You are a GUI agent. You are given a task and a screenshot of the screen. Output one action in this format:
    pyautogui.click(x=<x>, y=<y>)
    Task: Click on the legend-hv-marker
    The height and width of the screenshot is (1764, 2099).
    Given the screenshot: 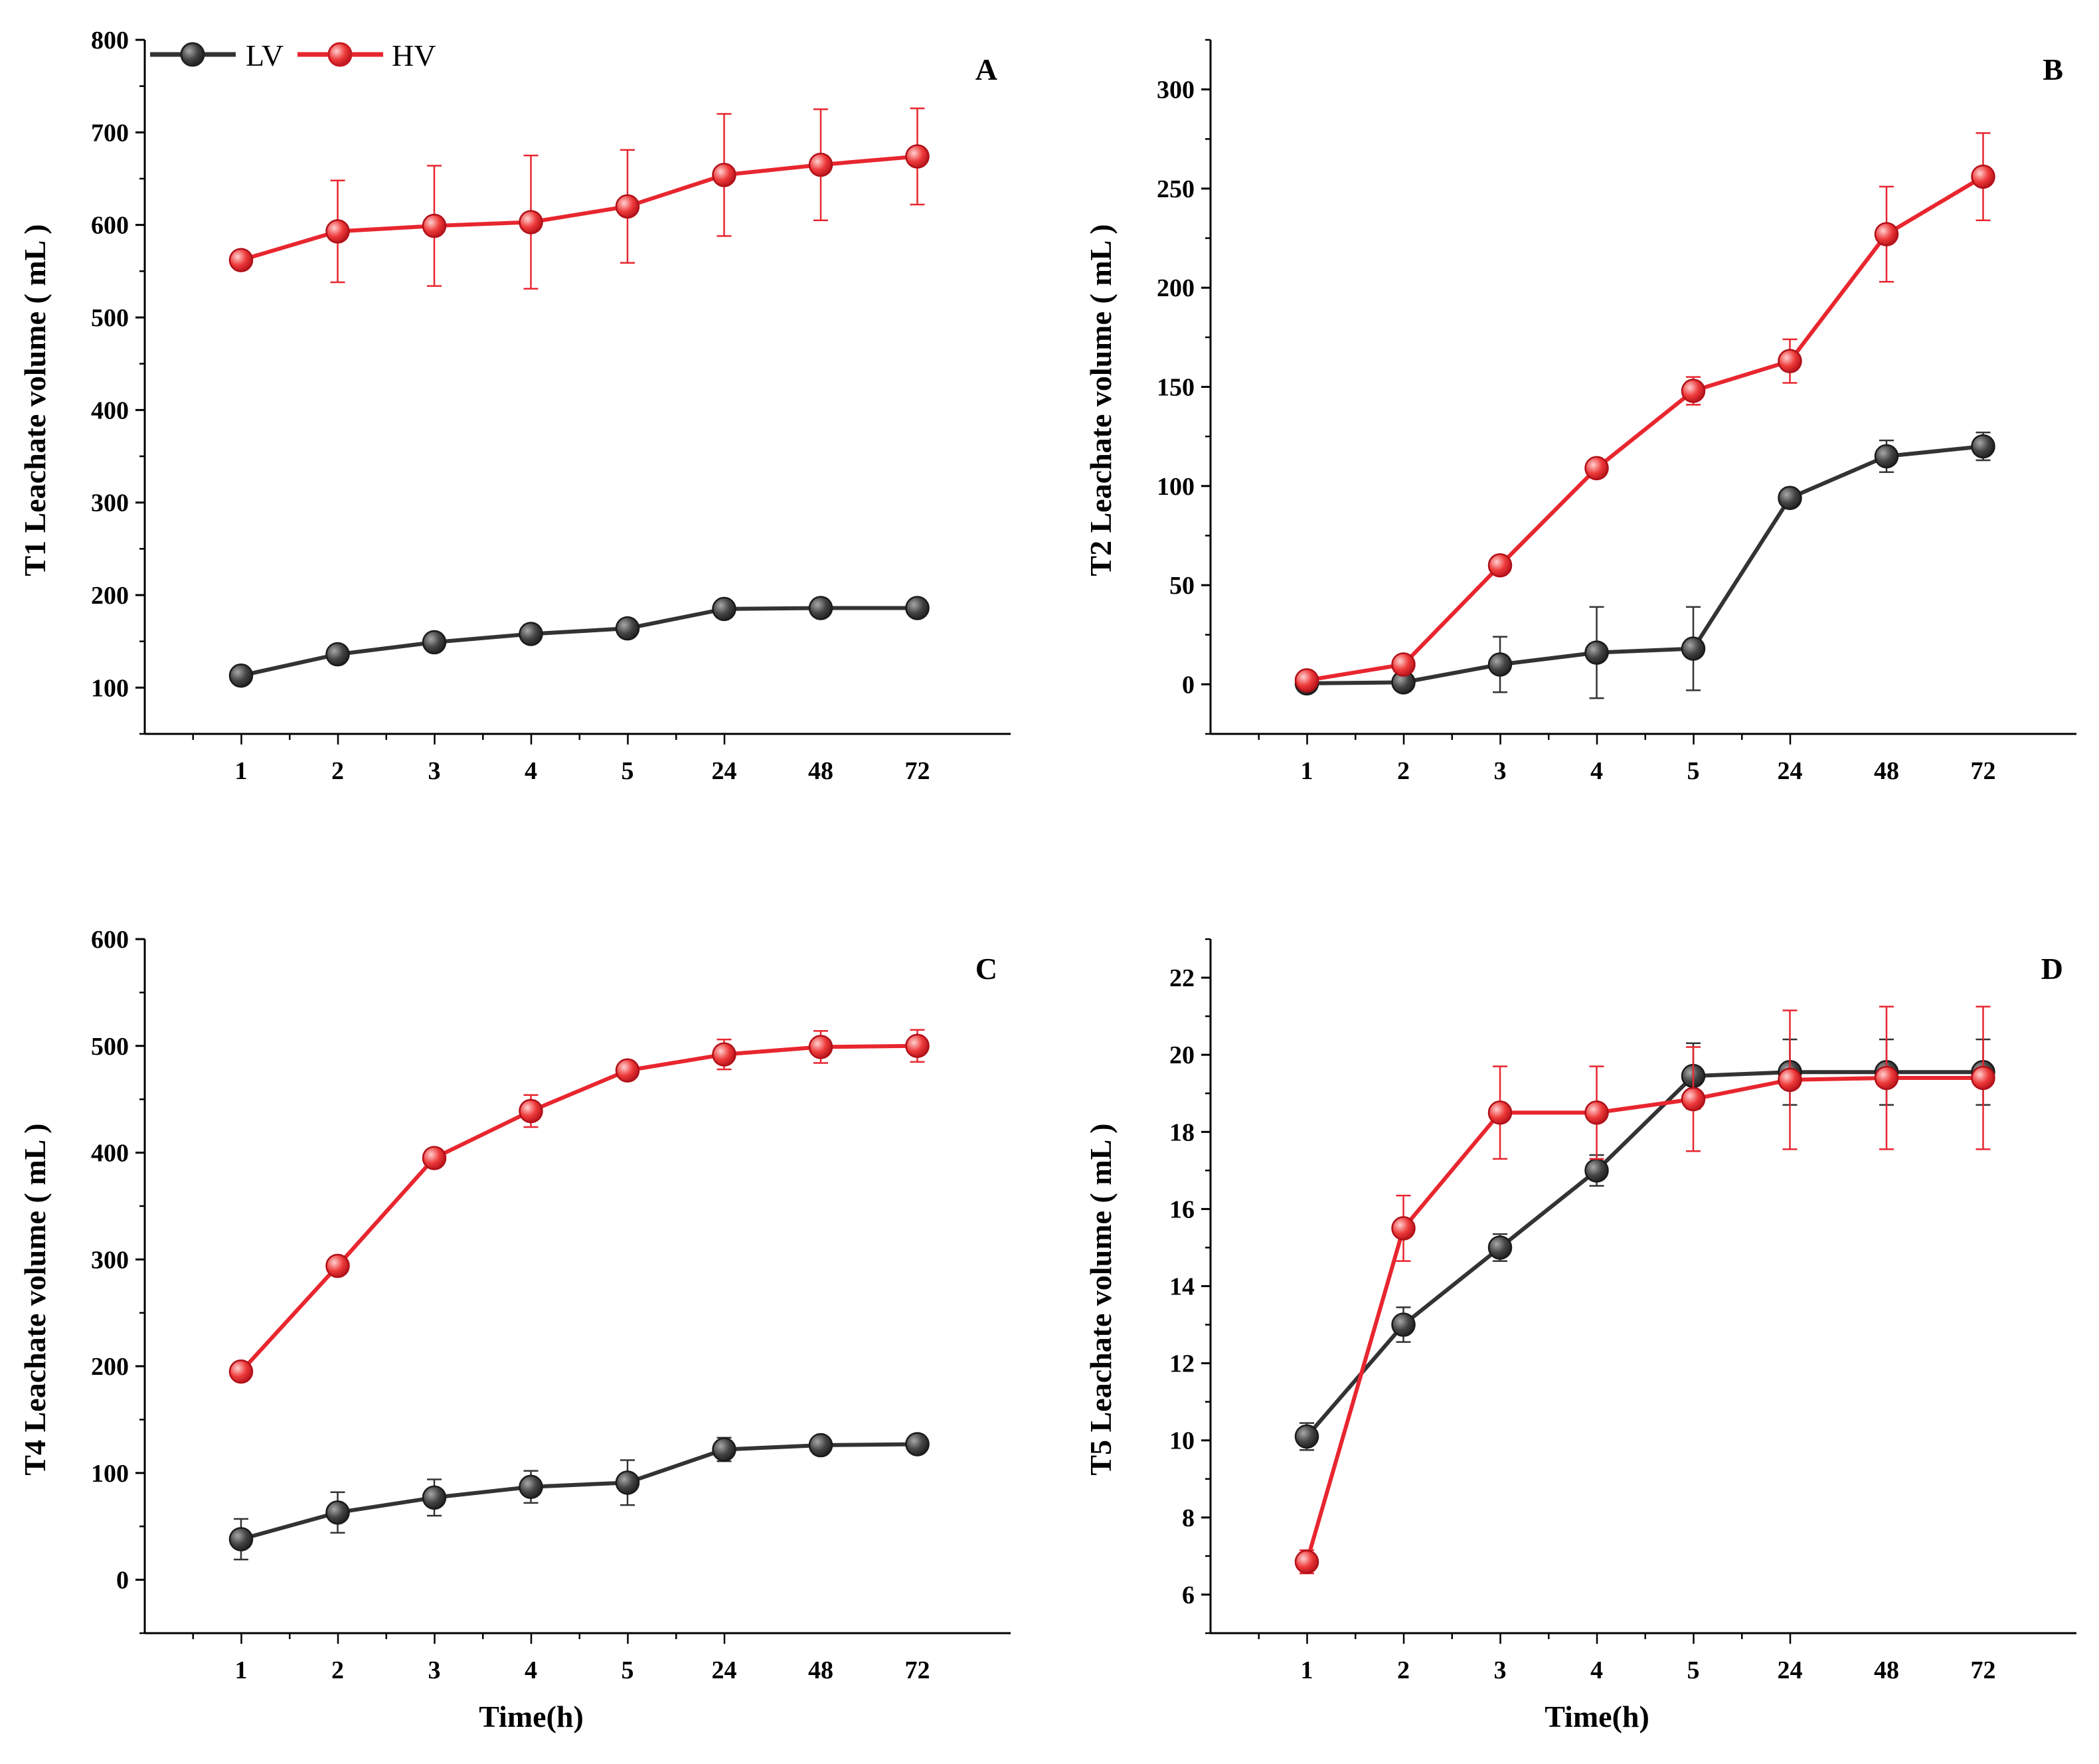 What is the action you would take?
    pyautogui.click(x=340, y=55)
    